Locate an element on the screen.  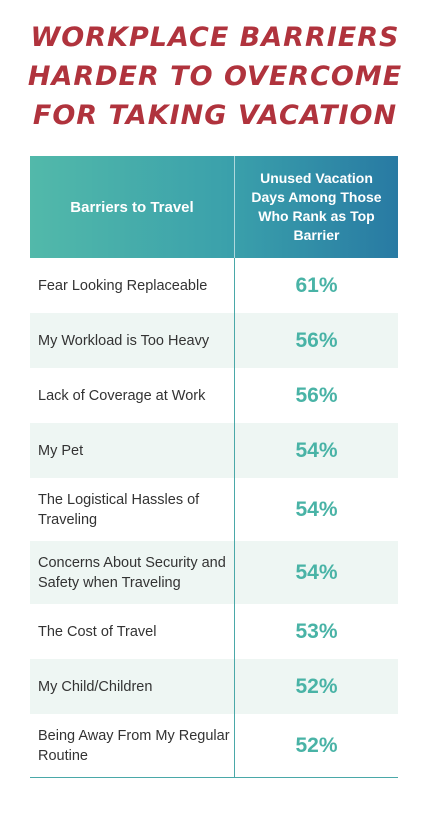
unused-days-value: 61% is located at coordinates (316, 285).